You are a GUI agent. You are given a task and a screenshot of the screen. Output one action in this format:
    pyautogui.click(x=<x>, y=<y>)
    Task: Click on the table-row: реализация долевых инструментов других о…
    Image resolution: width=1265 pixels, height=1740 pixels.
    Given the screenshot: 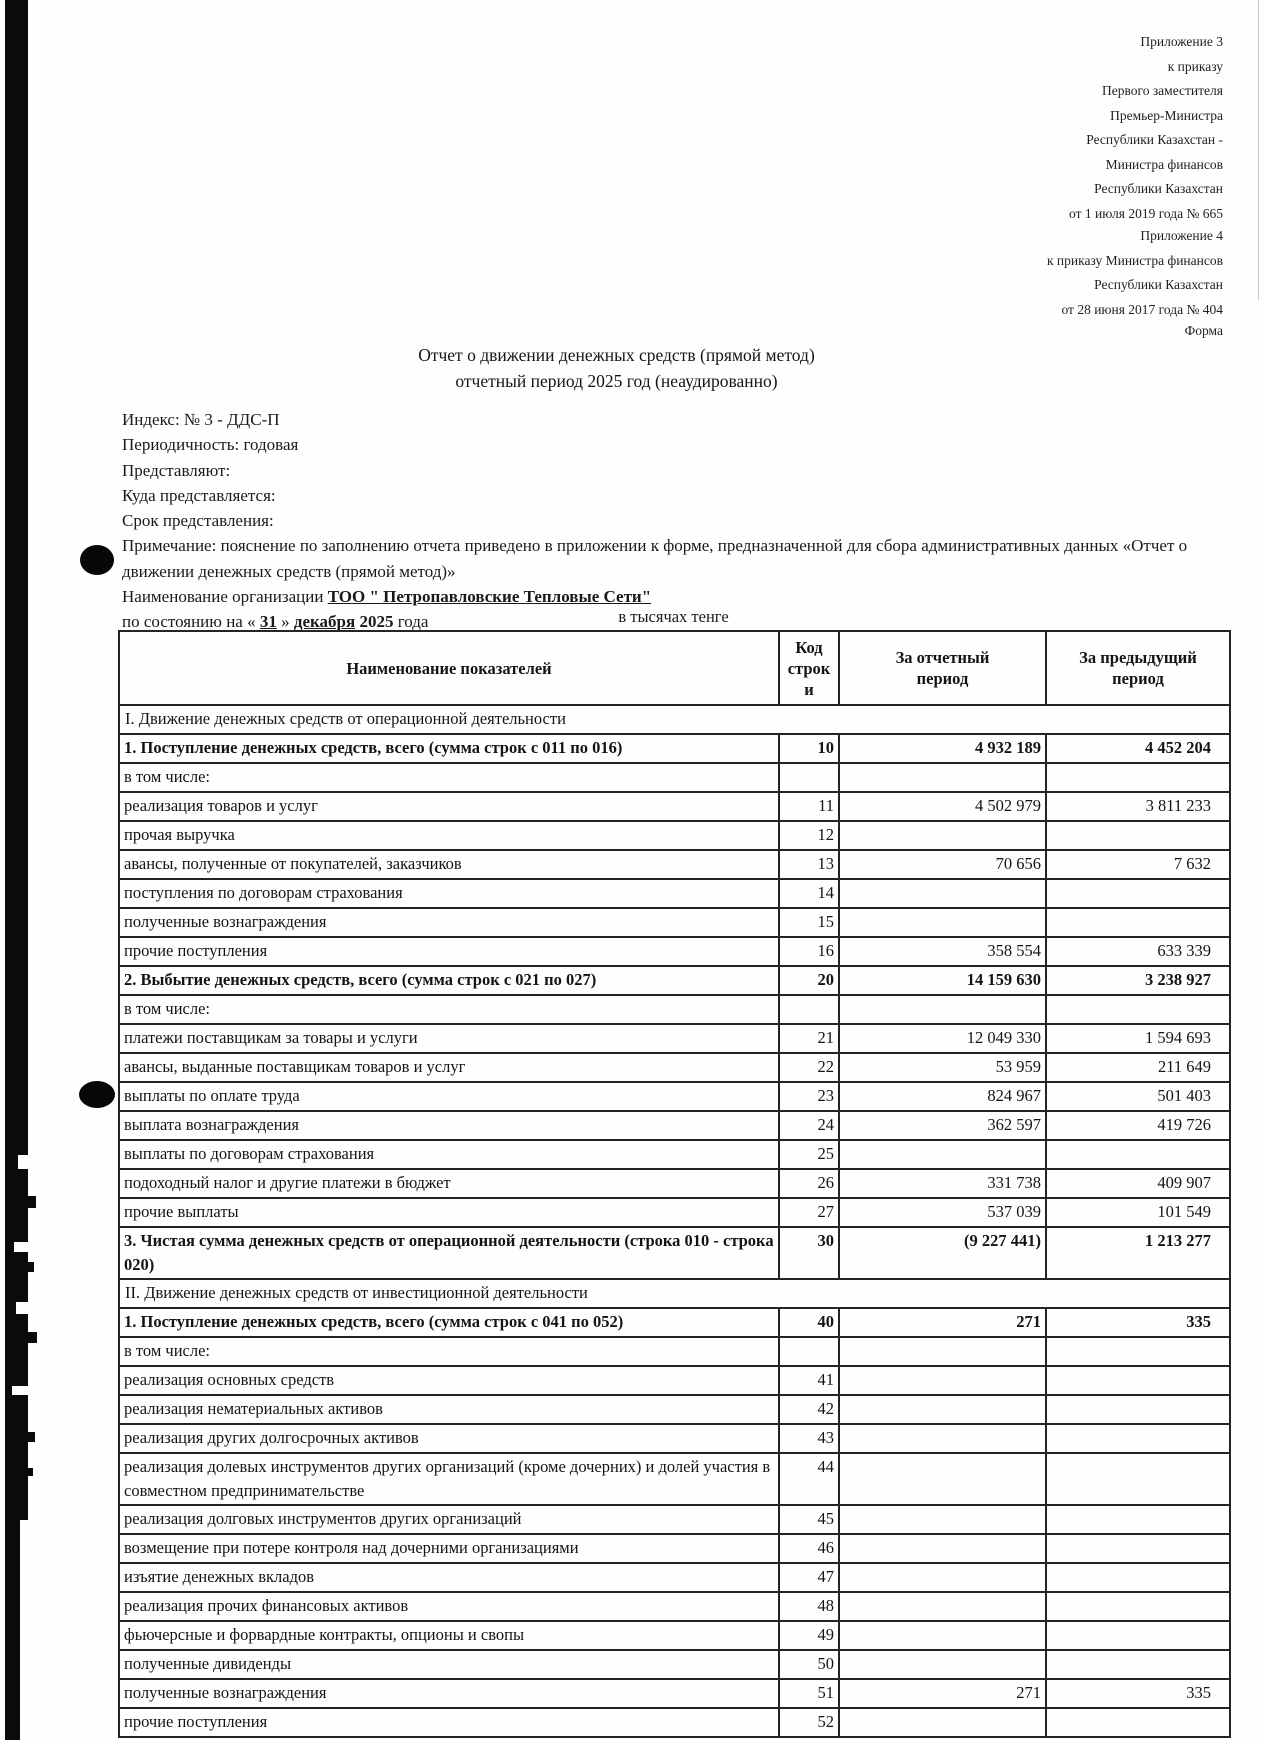 What is the action you would take?
    pyautogui.click(x=674, y=1479)
    